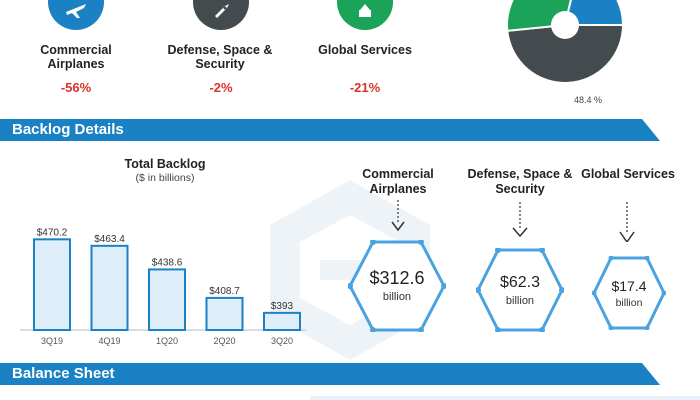 The height and width of the screenshot is (400, 700). Describe the element at coordinates (629, 303) in the screenshot. I see `backlog-unit-services: billion` at that location.